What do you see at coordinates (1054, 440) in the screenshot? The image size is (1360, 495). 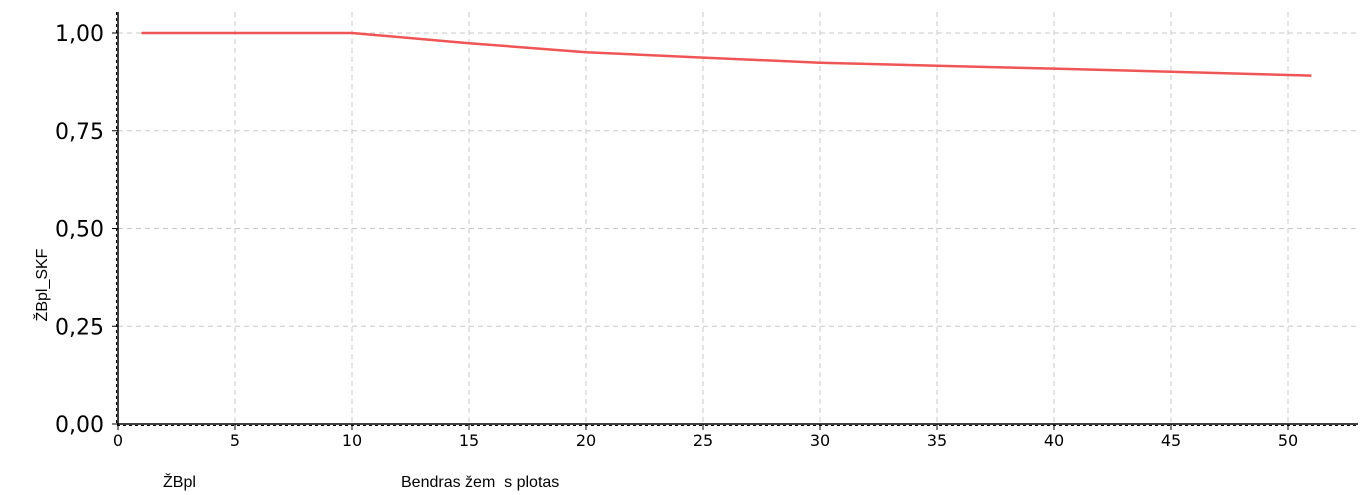 I see `x-tick-label: 40` at bounding box center [1054, 440].